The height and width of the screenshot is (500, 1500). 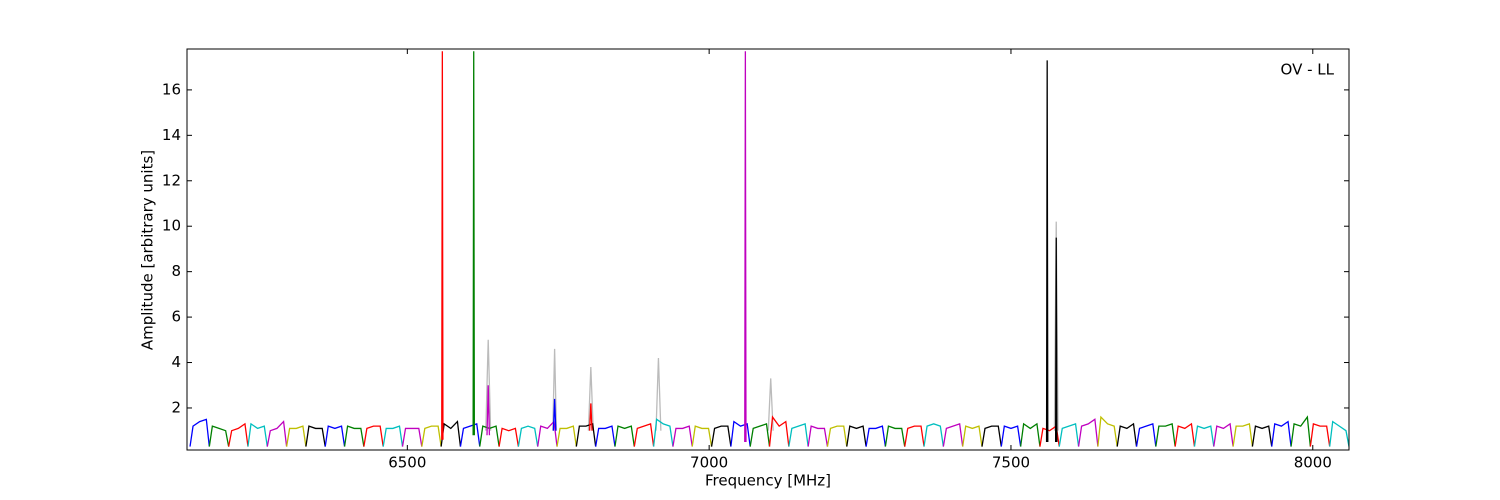 I want to click on x-tick-label: 7500, so click(x=1011, y=463).